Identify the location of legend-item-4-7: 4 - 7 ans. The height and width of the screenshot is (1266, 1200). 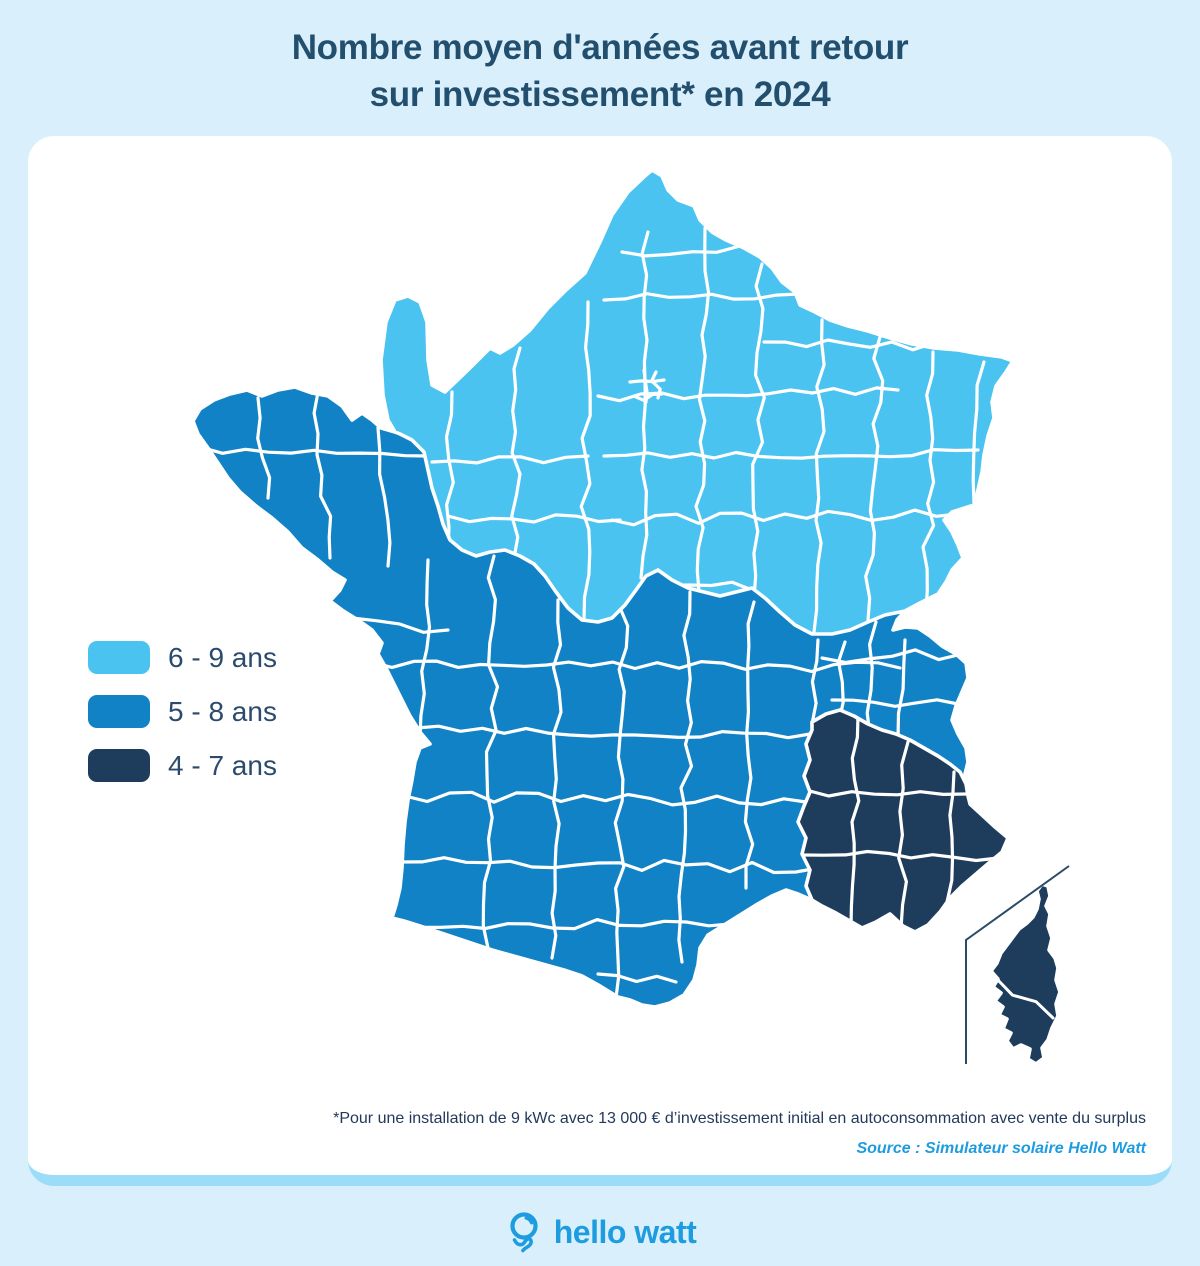
(182, 765).